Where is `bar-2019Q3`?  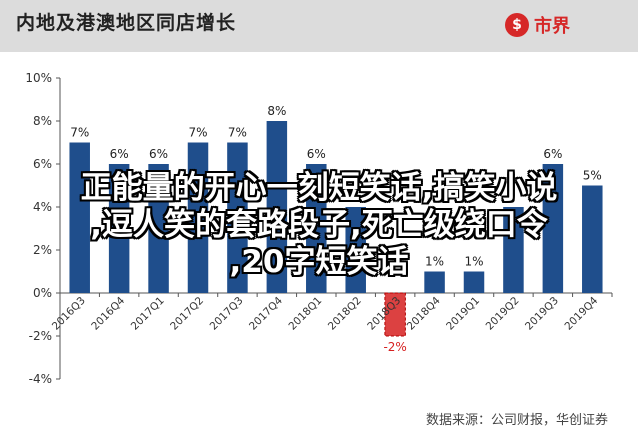
bar-2019Q3 is located at coordinates (553, 228).